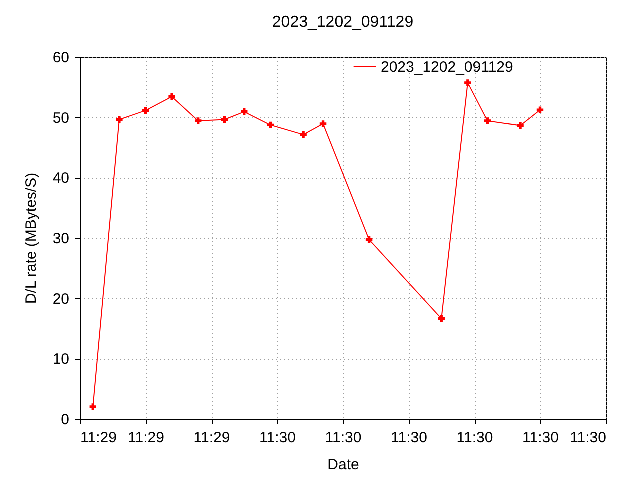 This screenshot has height=480, width=640. I want to click on chart-title: 2023_1202_091129, so click(343, 22).